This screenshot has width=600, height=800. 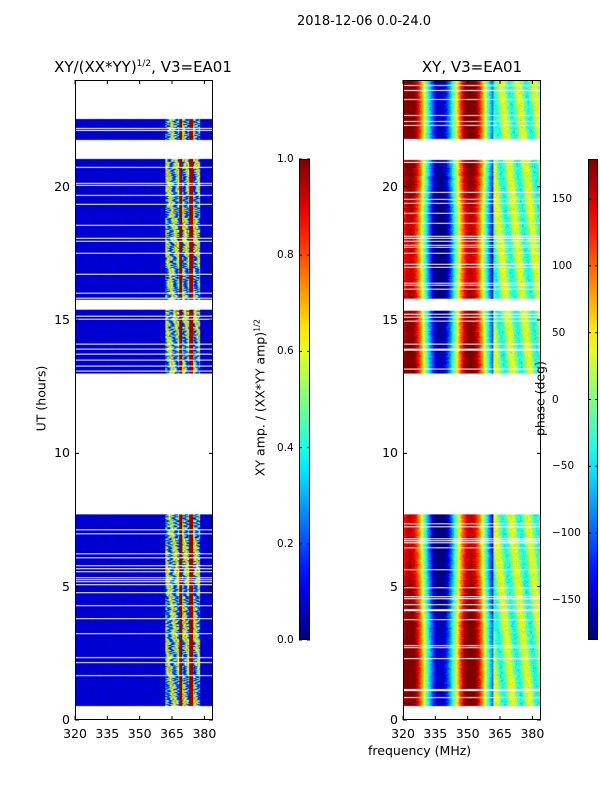 I want to click on amp-panel-title: XY/(XX*YY)1/2, V3=EA01, so click(x=143, y=67).